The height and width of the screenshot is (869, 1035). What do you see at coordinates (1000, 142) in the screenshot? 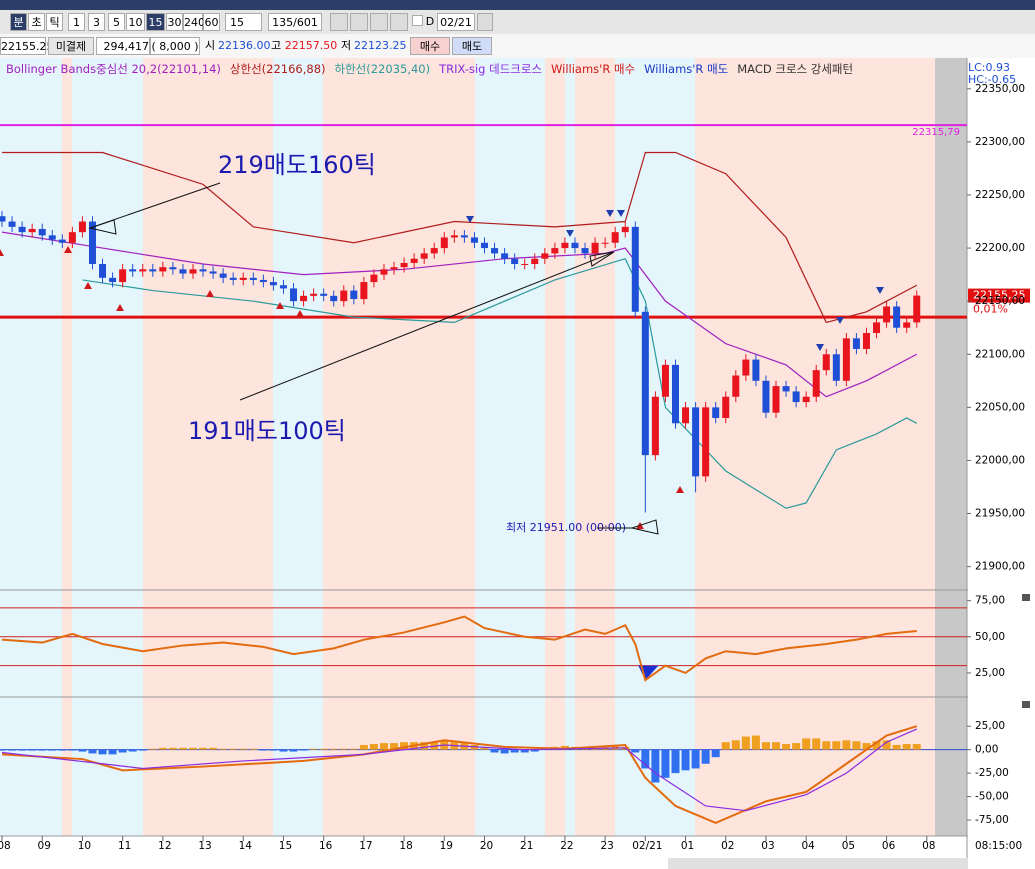
I see `y-tick-label: 22300,00` at bounding box center [1000, 142].